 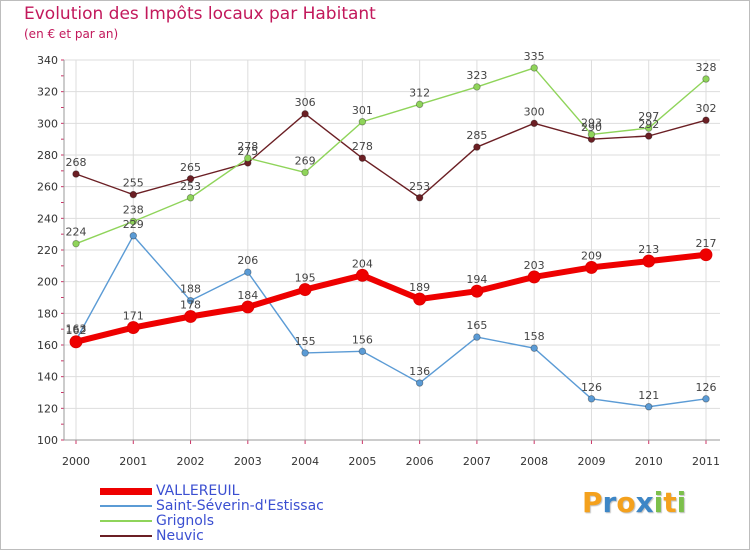 What do you see at coordinates (648, 124) in the screenshot?
I see `data-label: 292` at bounding box center [648, 124].